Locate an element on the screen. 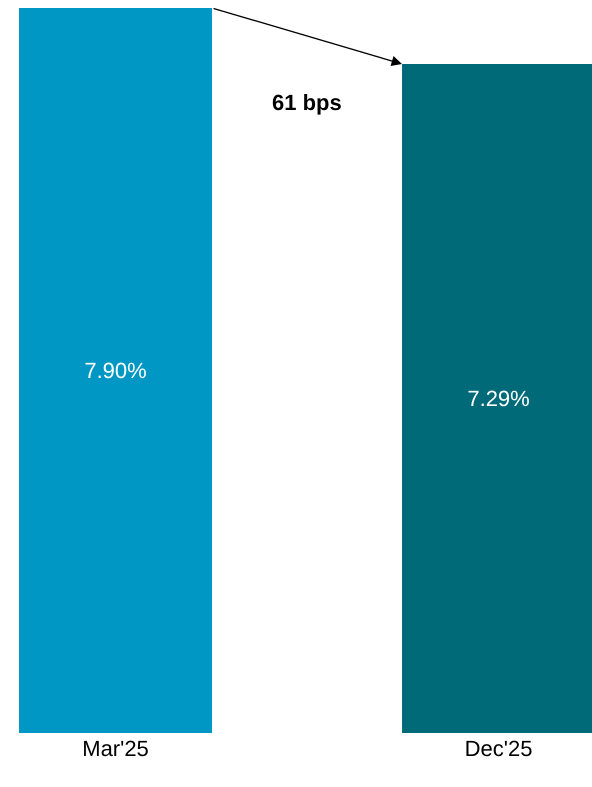 This screenshot has width=592, height=787. data-label: 7.29% is located at coordinates (498, 398).